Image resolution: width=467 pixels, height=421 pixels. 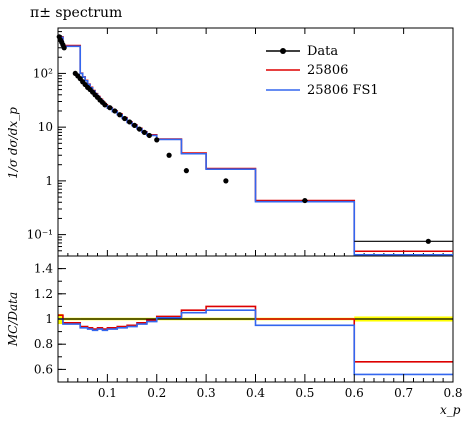 What do you see at coordinates (403, 393) in the screenshot?
I see `x-tick-label: 0.7` at bounding box center [403, 393].